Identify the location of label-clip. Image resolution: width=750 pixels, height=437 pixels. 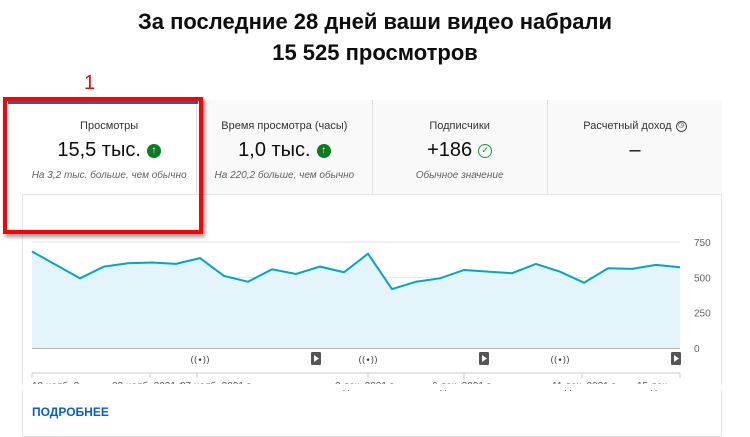
(375, 387).